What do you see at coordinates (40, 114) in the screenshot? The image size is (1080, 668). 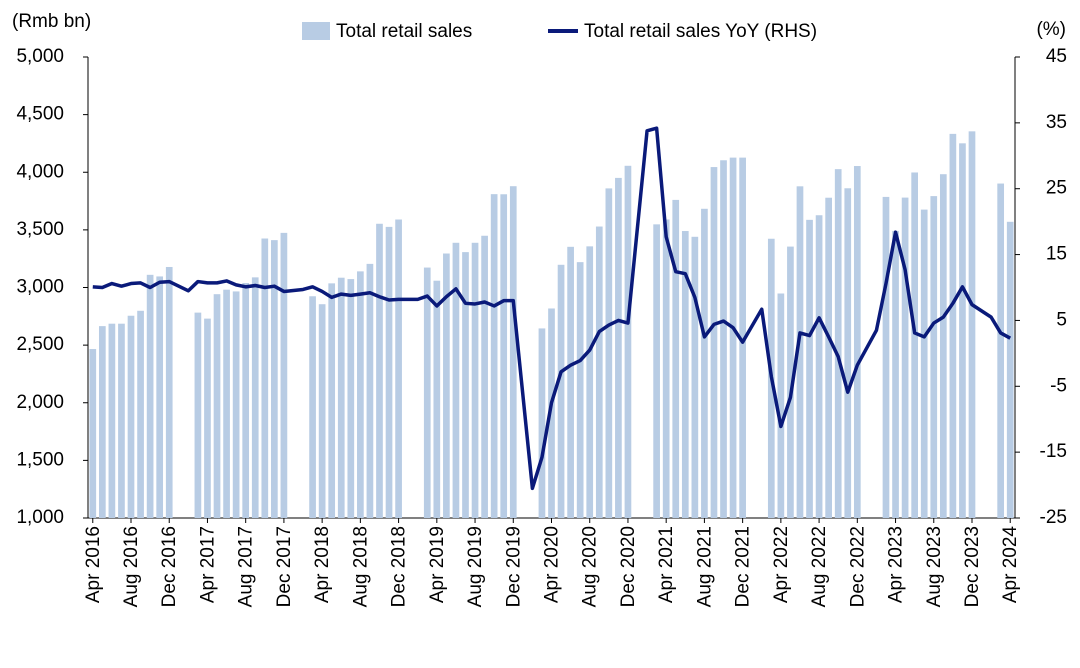 I see `y-tick-label: 4,500` at bounding box center [40, 114].